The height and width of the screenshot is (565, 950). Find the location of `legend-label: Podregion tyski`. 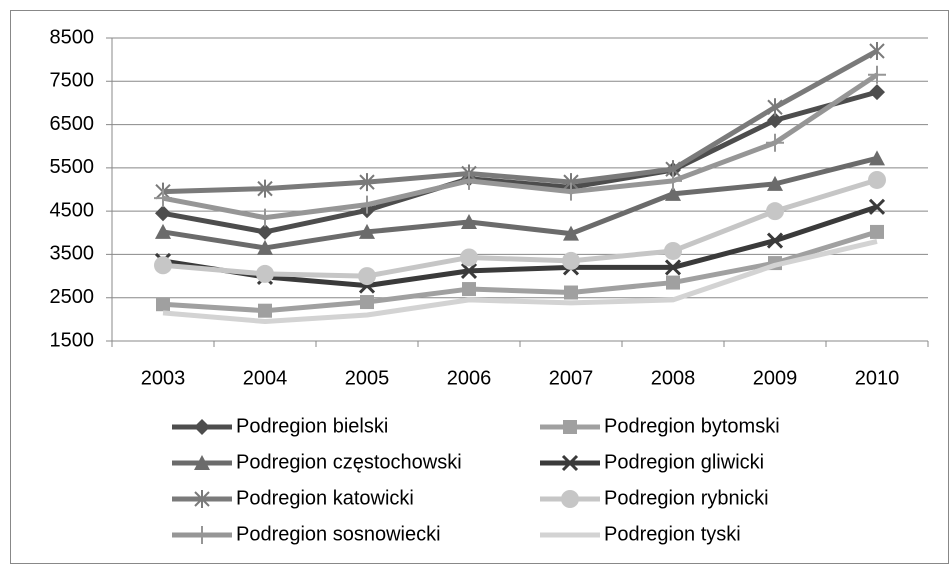

legend-label: Podregion tyski is located at coordinates (672, 534).